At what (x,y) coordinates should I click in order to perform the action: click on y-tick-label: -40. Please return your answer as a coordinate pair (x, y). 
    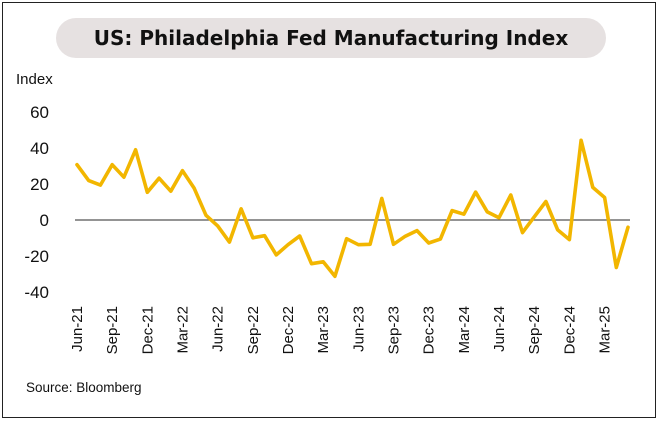
    Looking at the image, I should click on (36, 292).